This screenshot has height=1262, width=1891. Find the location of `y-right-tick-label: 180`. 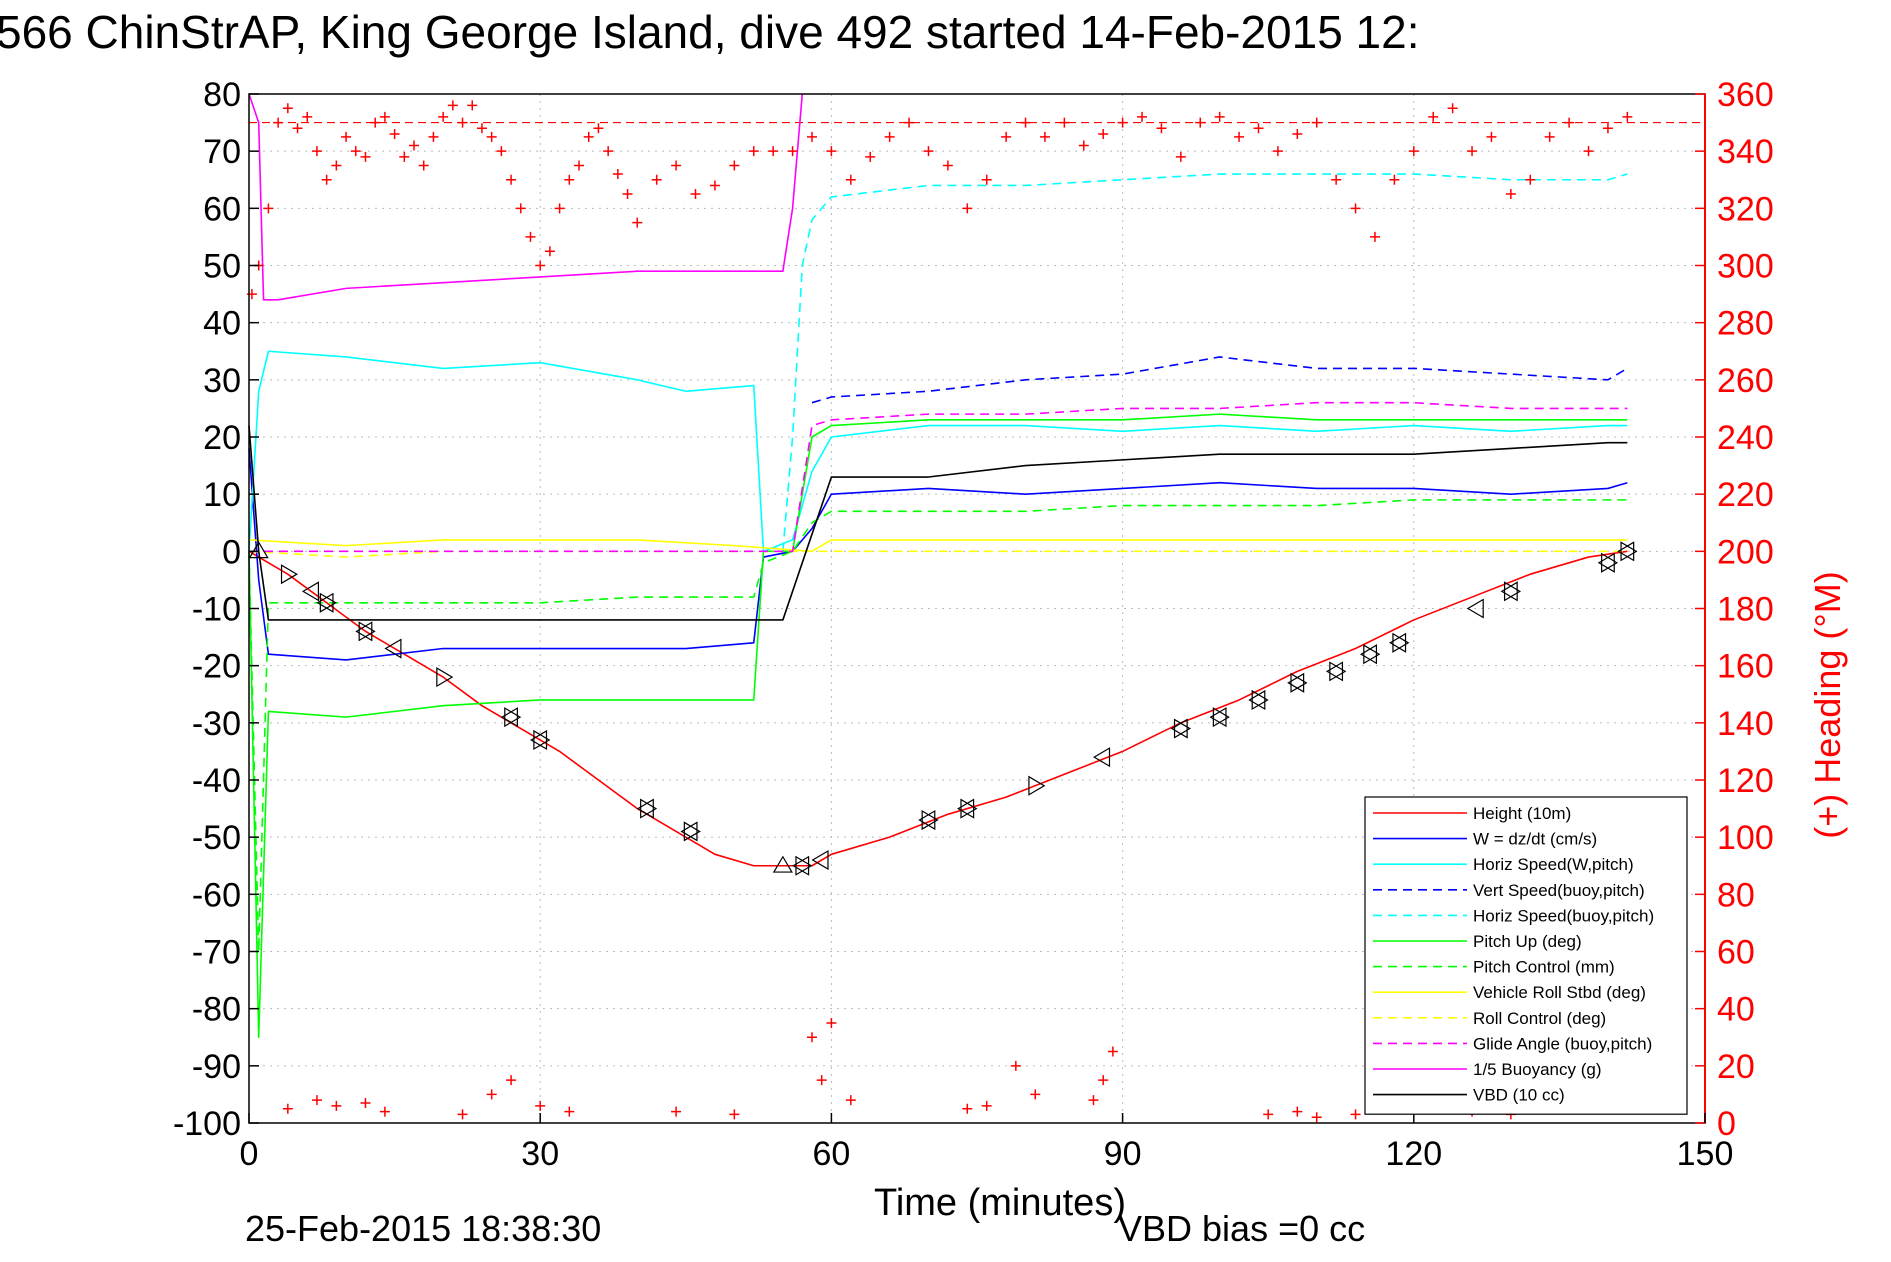

y-right-tick-label: 180 is located at coordinates (1745, 610).